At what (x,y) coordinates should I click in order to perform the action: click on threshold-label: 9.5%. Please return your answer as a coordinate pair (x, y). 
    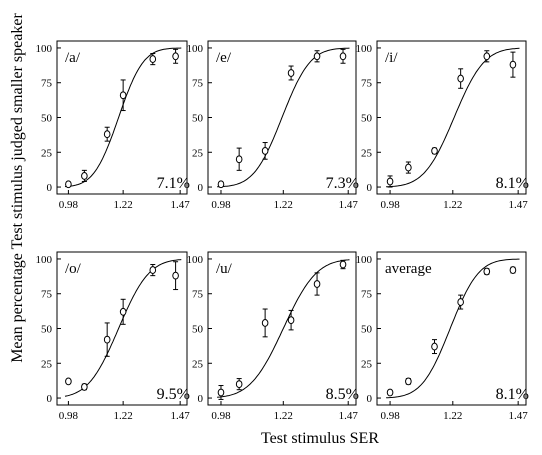
    Looking at the image, I should click on (173, 394).